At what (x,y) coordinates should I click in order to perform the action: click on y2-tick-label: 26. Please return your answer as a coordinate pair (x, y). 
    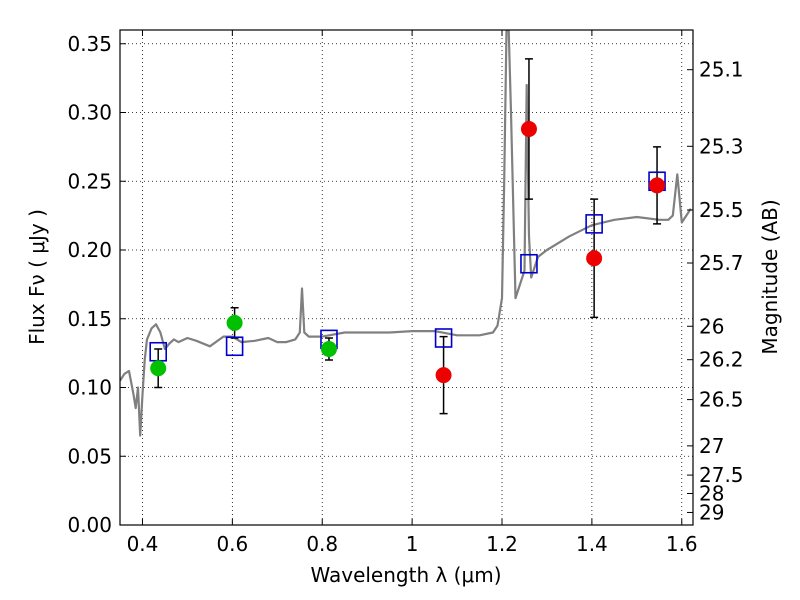
    Looking at the image, I should click on (711, 326).